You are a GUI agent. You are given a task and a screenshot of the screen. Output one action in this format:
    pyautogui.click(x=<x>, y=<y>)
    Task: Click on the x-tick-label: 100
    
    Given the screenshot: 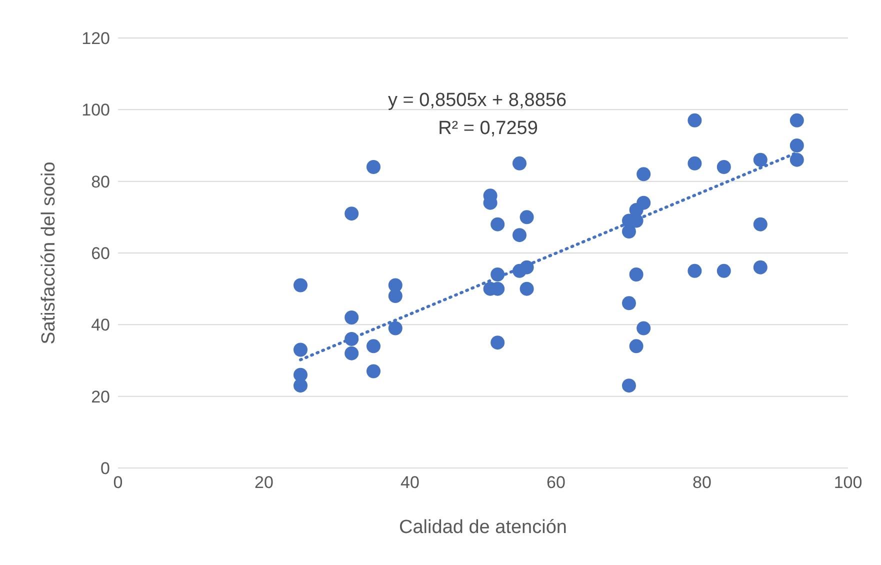 What is the action you would take?
    pyautogui.click(x=848, y=482)
    